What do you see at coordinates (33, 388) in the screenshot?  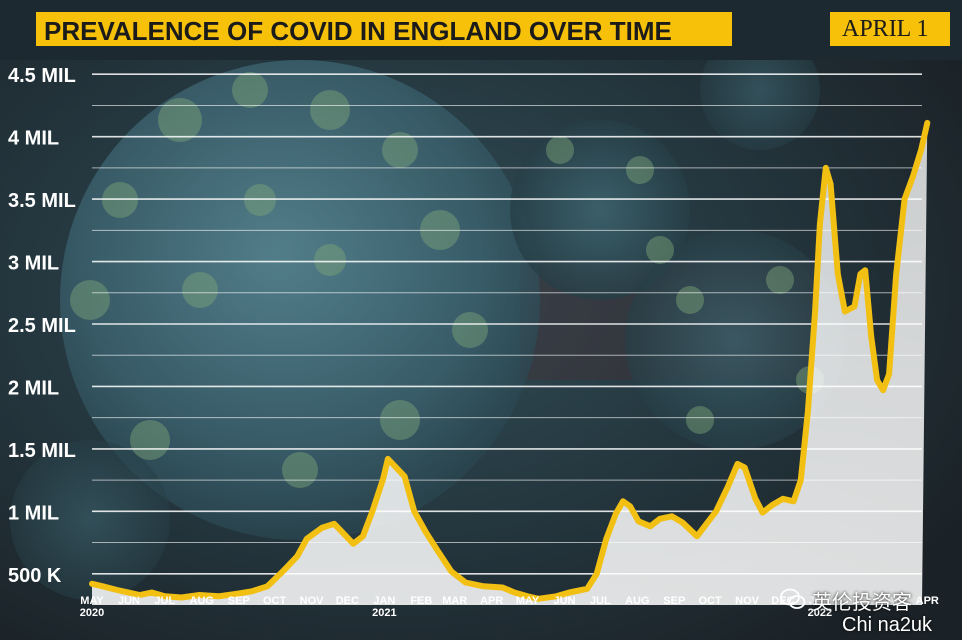 I see `y-tick-label: 2 MIL` at bounding box center [33, 388].